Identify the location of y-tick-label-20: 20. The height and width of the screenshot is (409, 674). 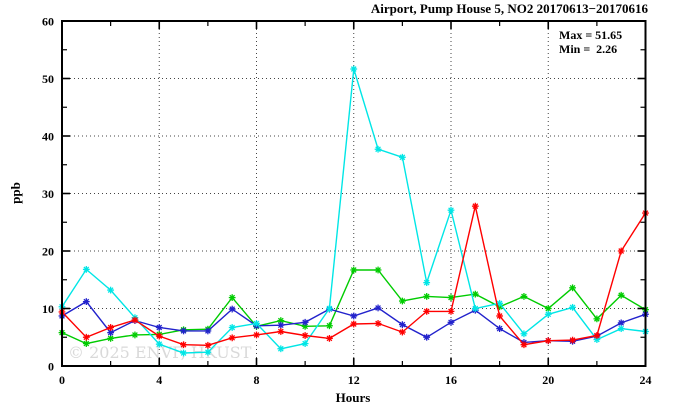
(48, 252).